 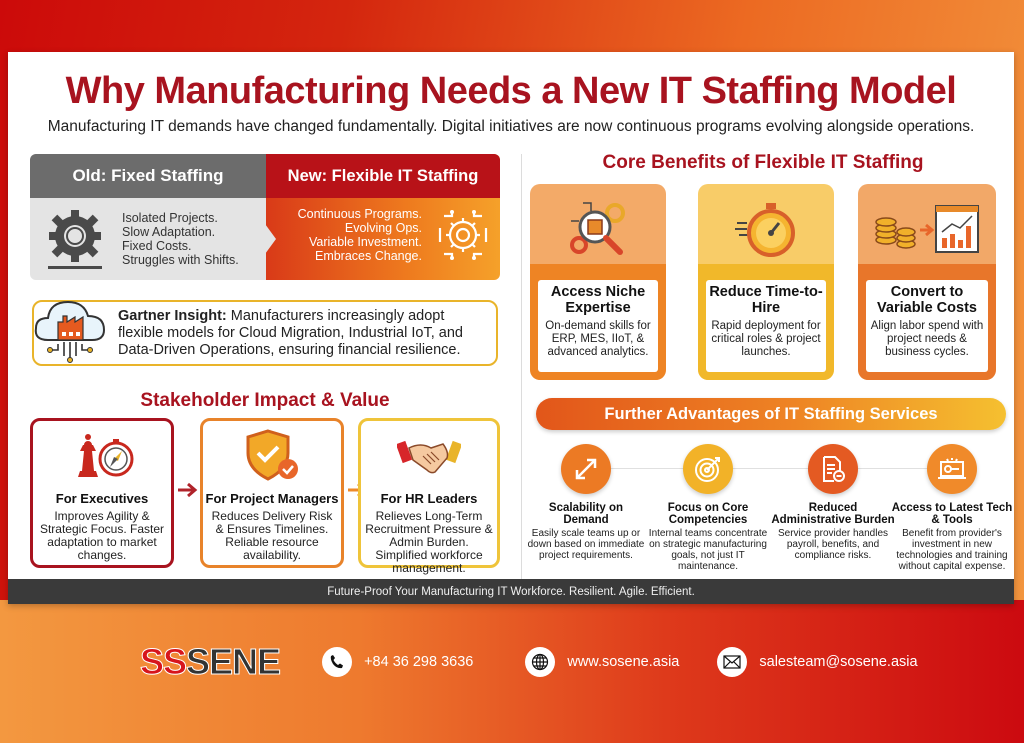 I want to click on new-point: Variable Investment., so click(x=365, y=242).